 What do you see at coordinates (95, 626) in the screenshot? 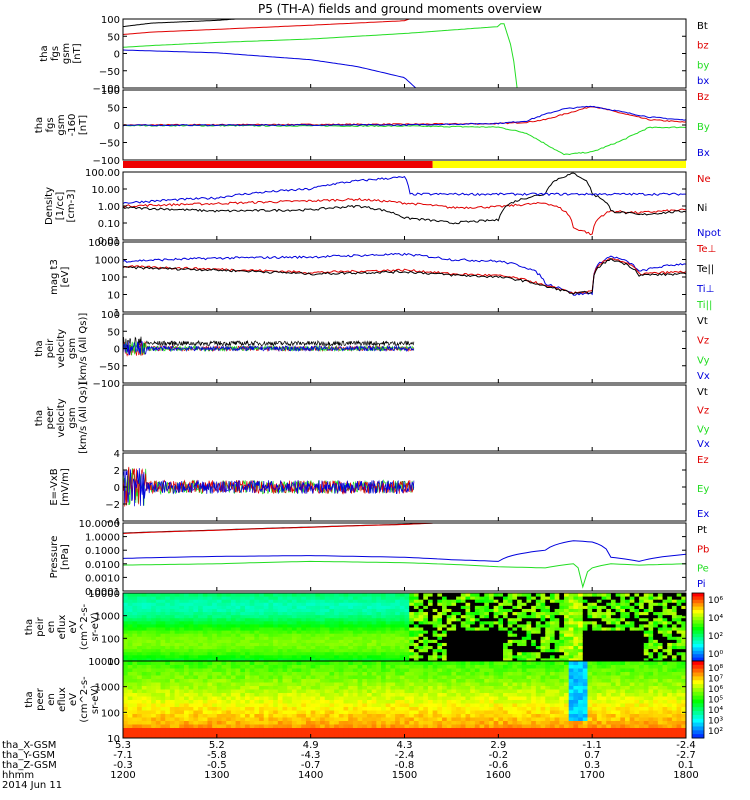
I see `y-axis-label: sr-eV)` at bounding box center [95, 626].